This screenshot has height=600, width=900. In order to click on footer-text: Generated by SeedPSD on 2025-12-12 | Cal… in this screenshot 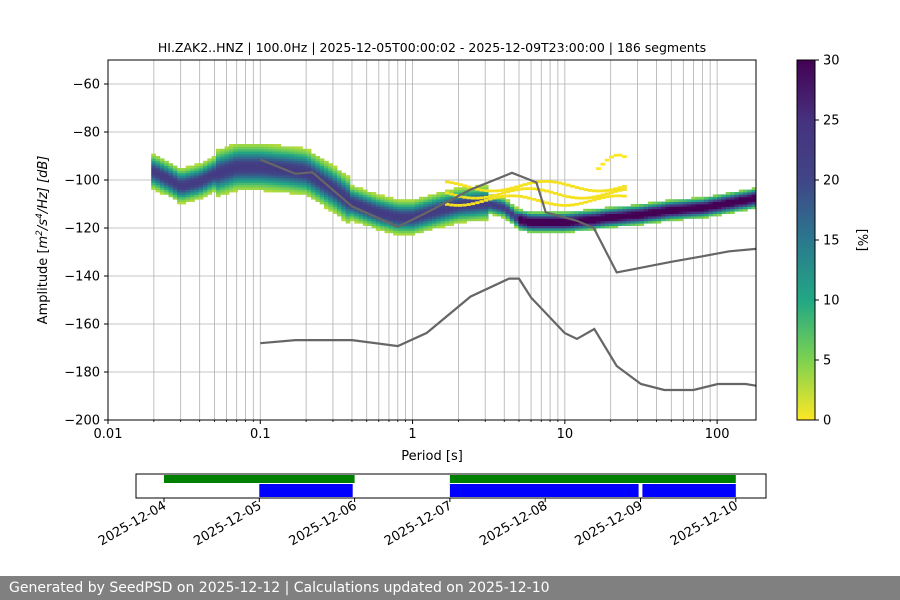, I will do `click(279, 588)`.